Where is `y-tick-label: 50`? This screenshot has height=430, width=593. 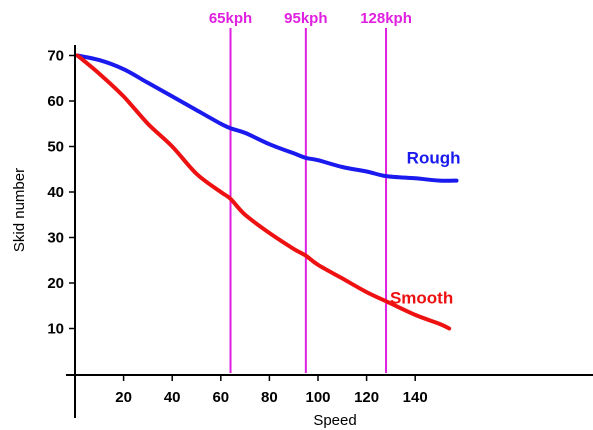 y-tick-label: 50 is located at coordinates (55, 147).